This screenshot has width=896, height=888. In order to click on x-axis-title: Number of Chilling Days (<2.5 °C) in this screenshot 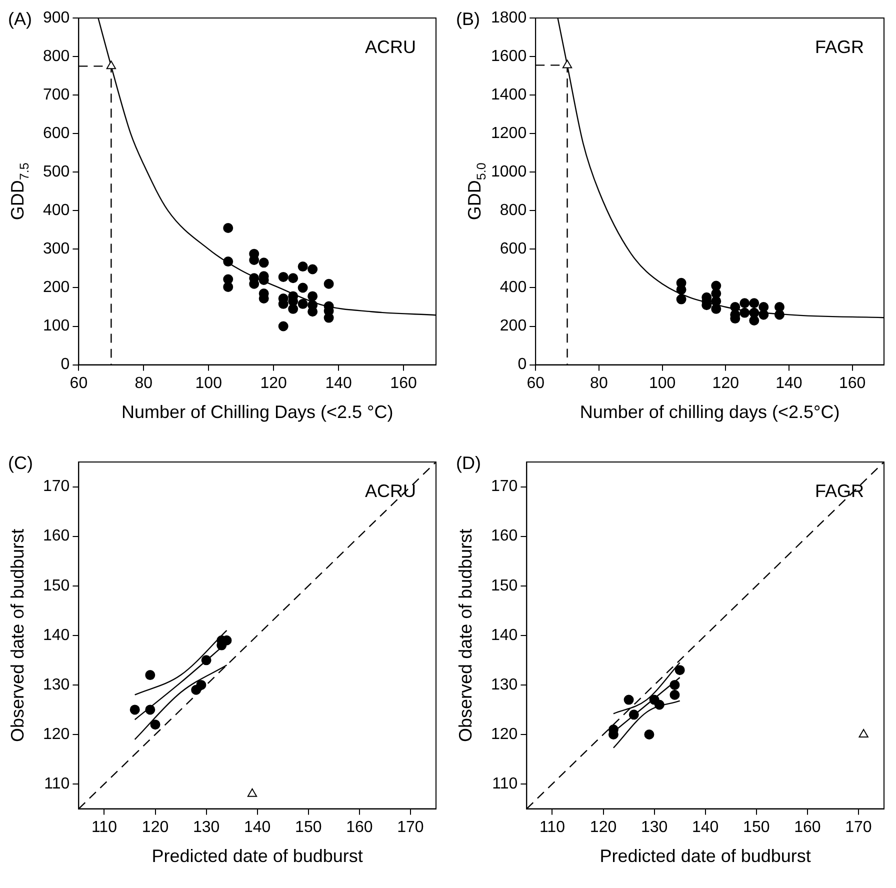, I will do `click(257, 412)`.